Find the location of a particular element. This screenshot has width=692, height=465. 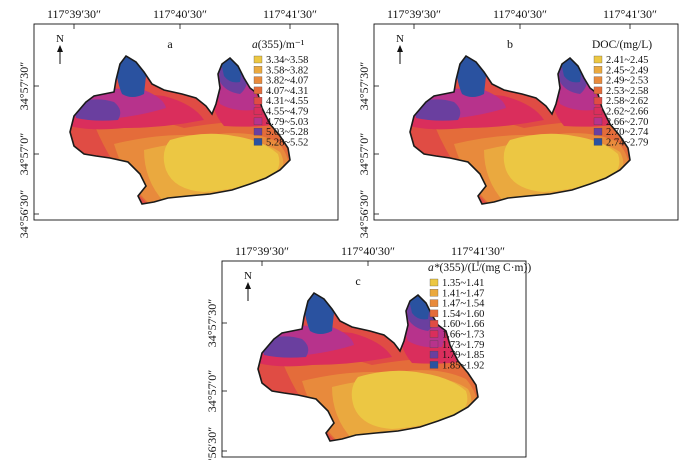

legend-item-label: 3.34~3.58 is located at coordinates (287, 60).